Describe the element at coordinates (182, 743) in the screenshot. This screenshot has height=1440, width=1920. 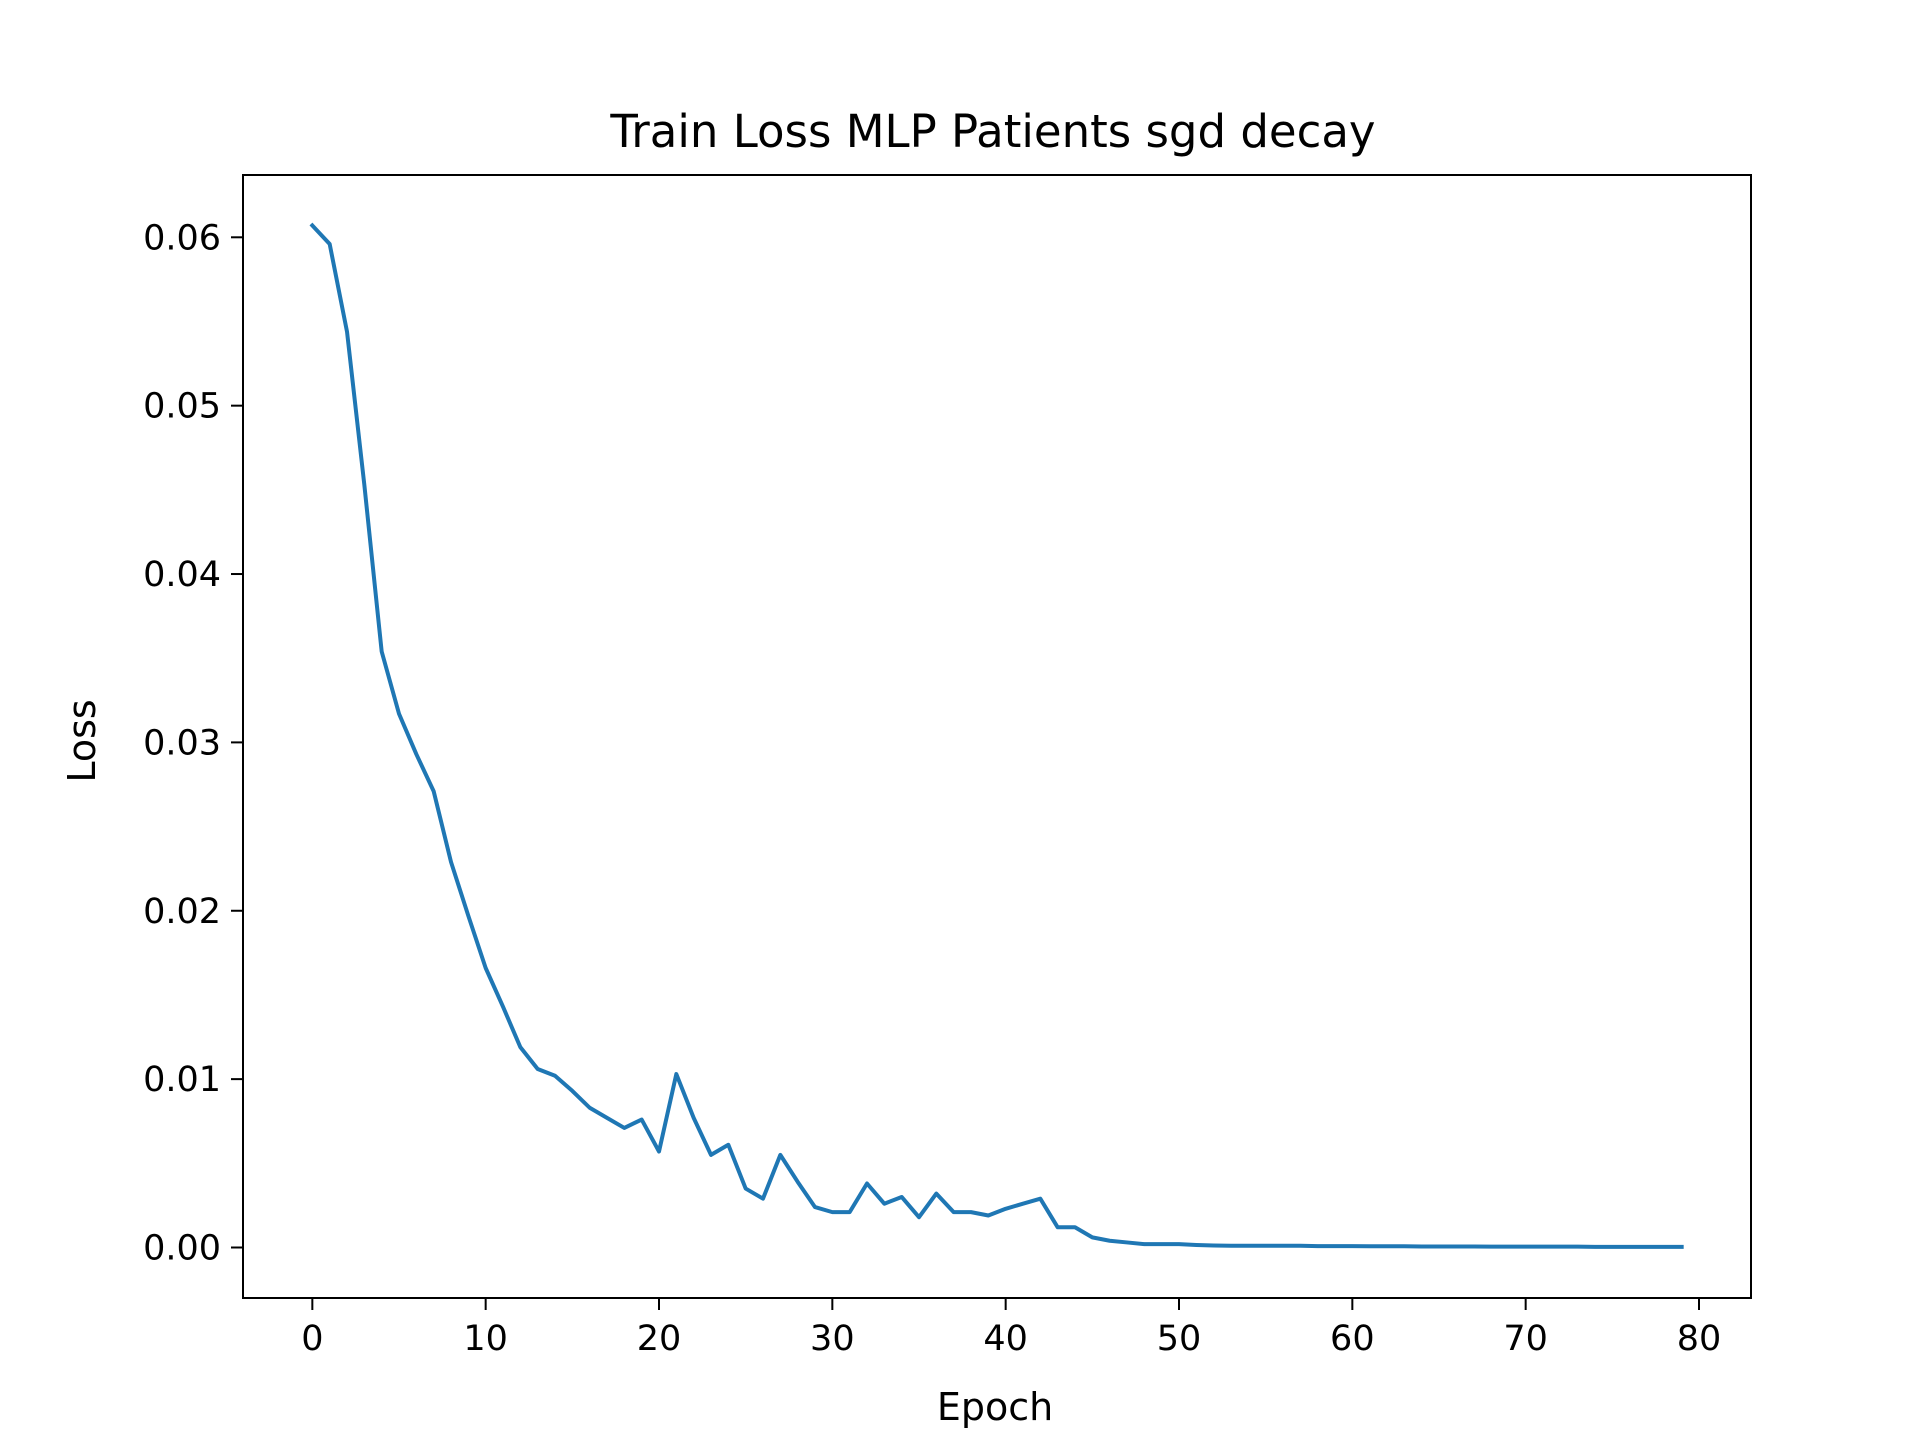
I see `y-tick-label: 0.03` at that location.